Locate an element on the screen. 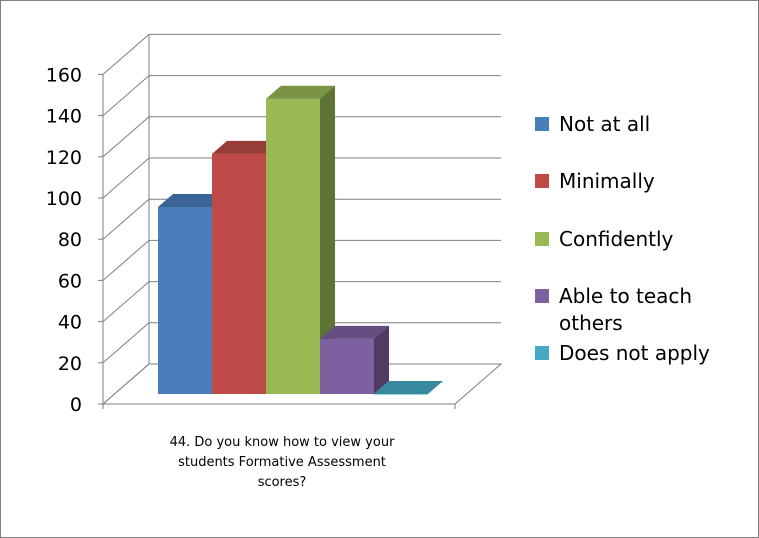  bar-confidently is located at coordinates (300, 239).